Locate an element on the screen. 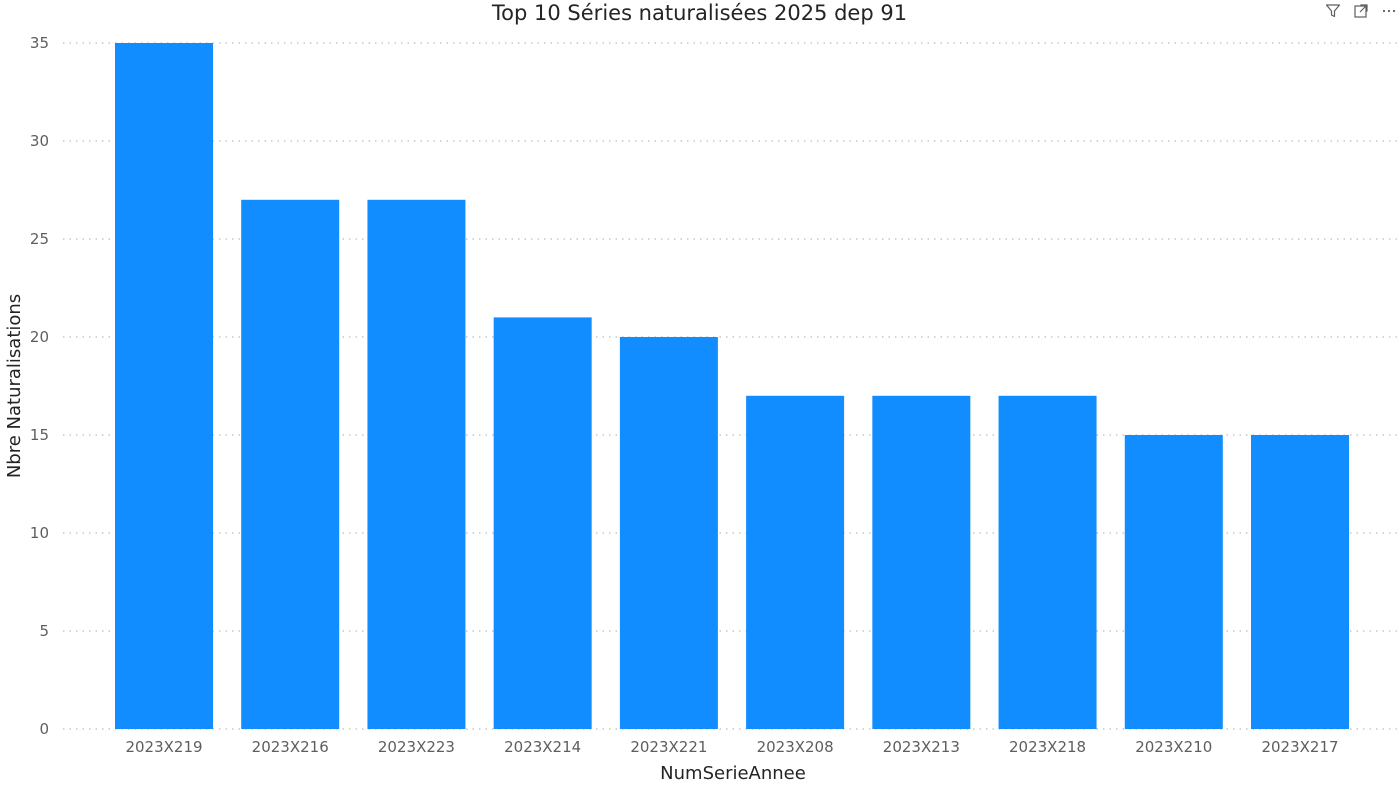  y-tick-label: 0 is located at coordinates (44, 729).